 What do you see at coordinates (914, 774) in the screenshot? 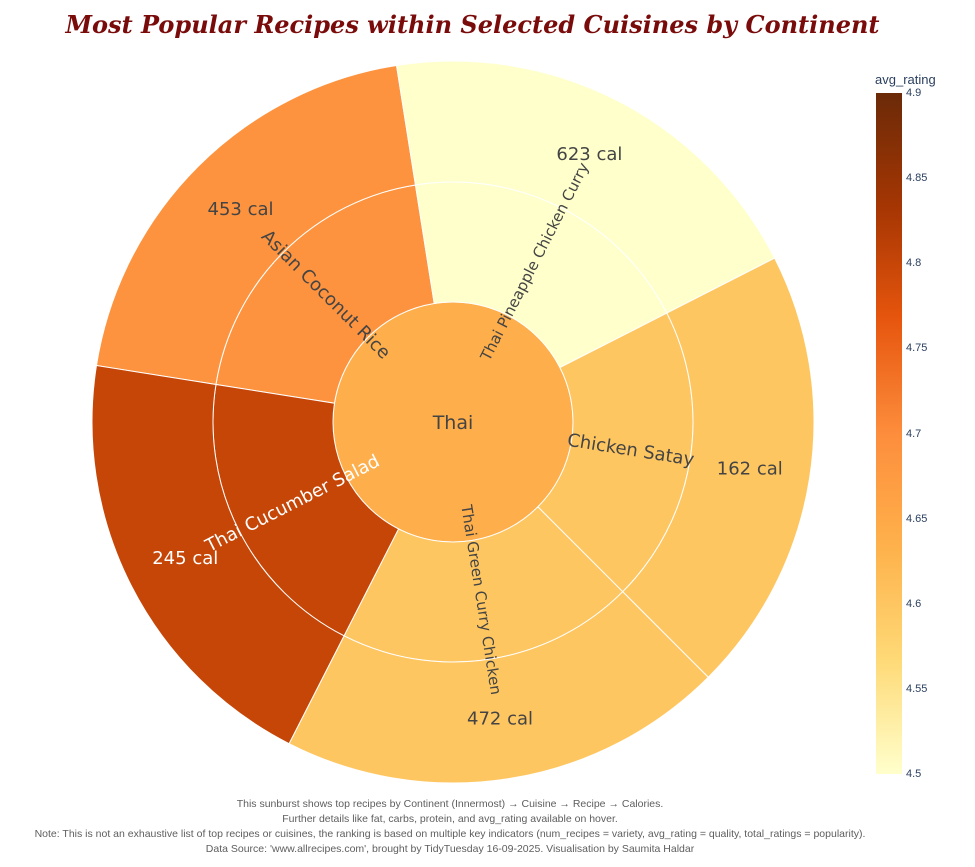
I see `colorbar-tick: 4.5` at bounding box center [914, 774].